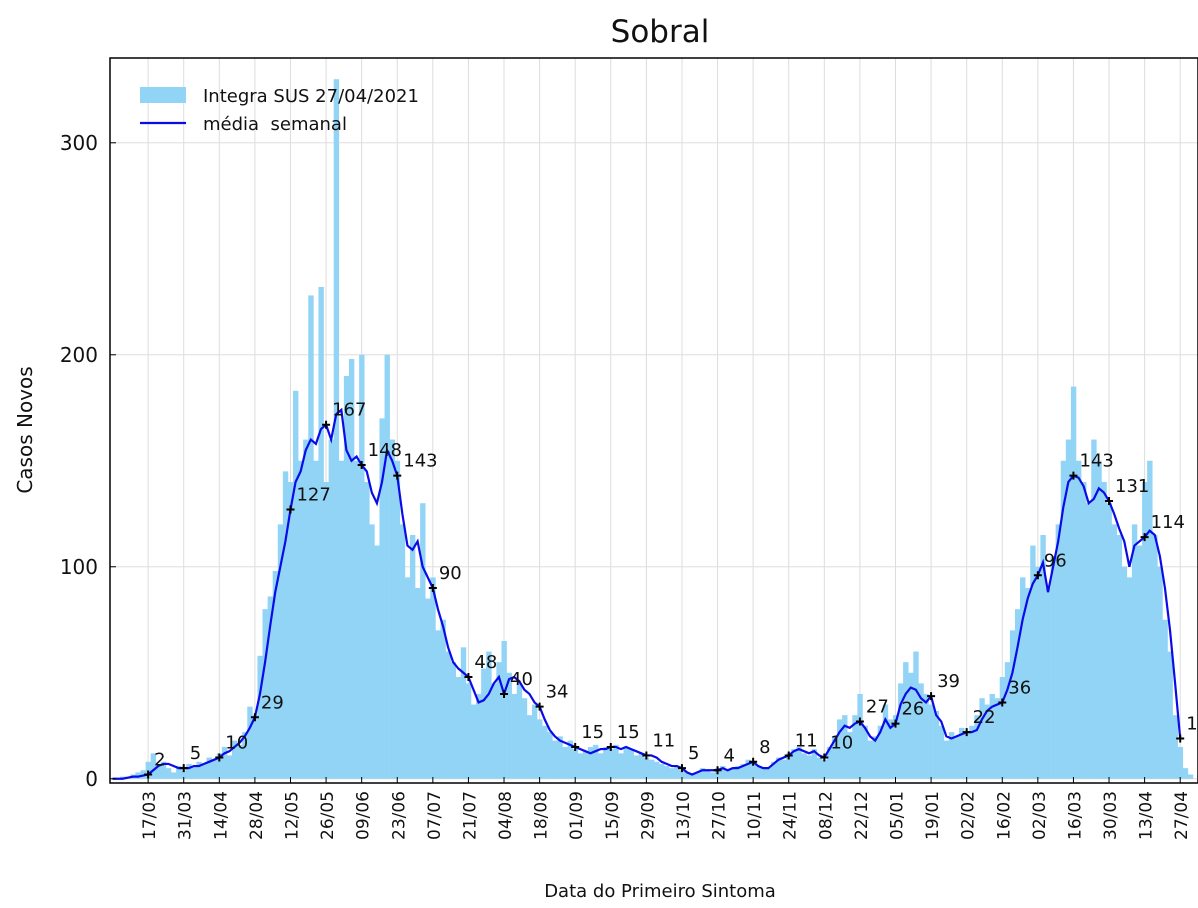  What do you see at coordinates (150, 815) in the screenshot?
I see `x-tick-label: 17/03` at bounding box center [150, 815].